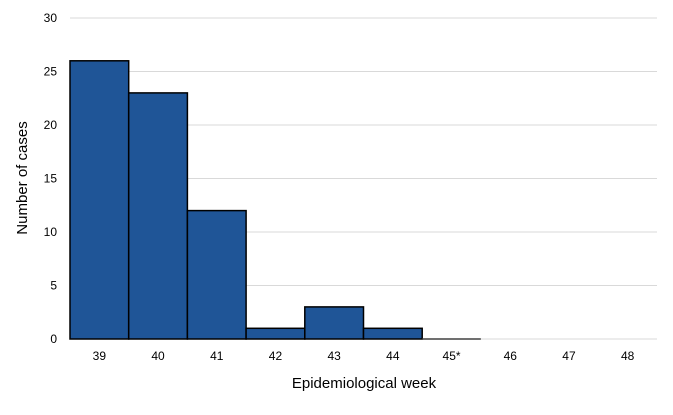 The width and height of the screenshot is (673, 415). Describe the element at coordinates (53, 339) in the screenshot. I see `y-tick-label: 0` at that location.